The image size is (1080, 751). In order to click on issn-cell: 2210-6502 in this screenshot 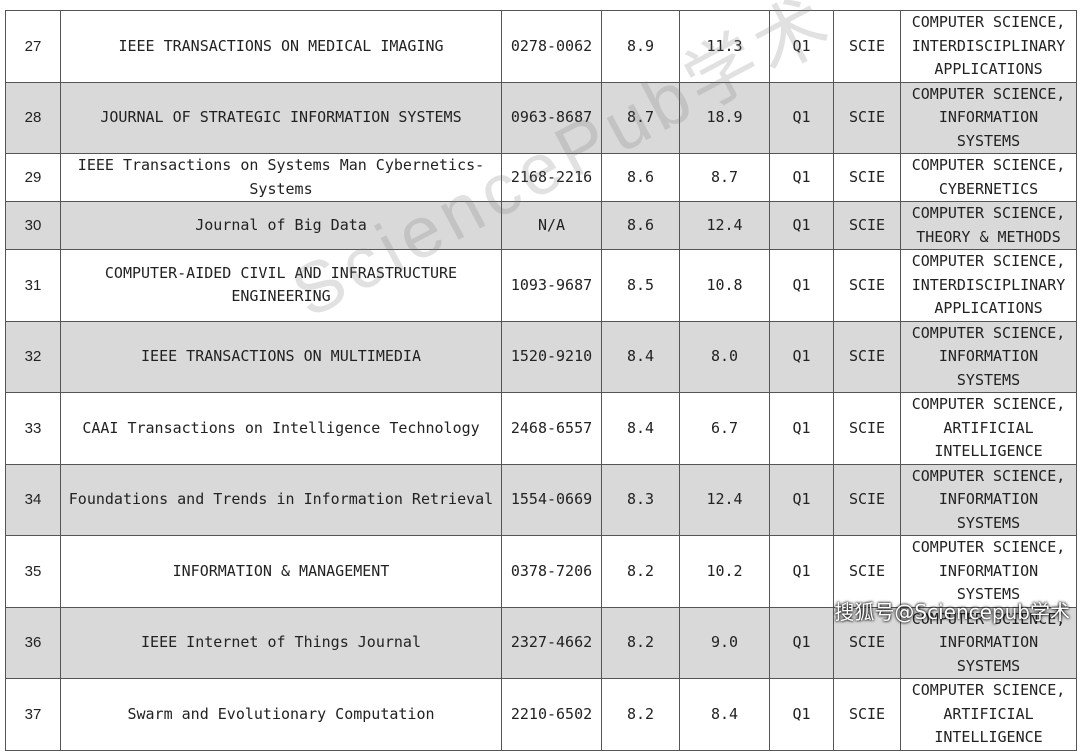, I will do `click(551, 714)`.